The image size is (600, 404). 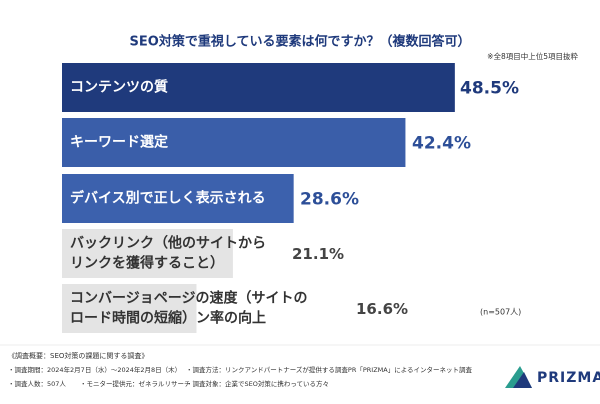 I want to click on category-label: デバイス別で正しく表示される, so click(x=168, y=198).